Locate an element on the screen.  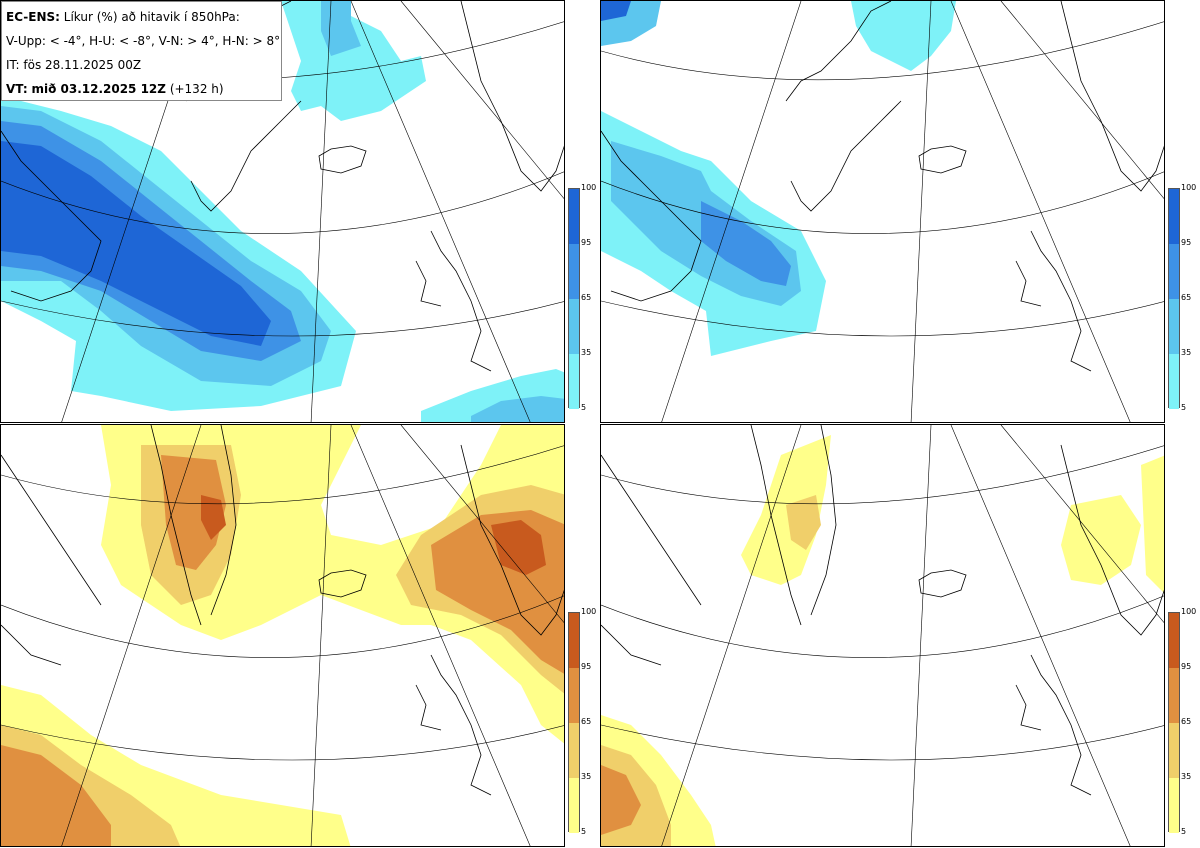
colorbar-cold-8: 100 95 65 35 5 is located at coordinates (1184, 298).